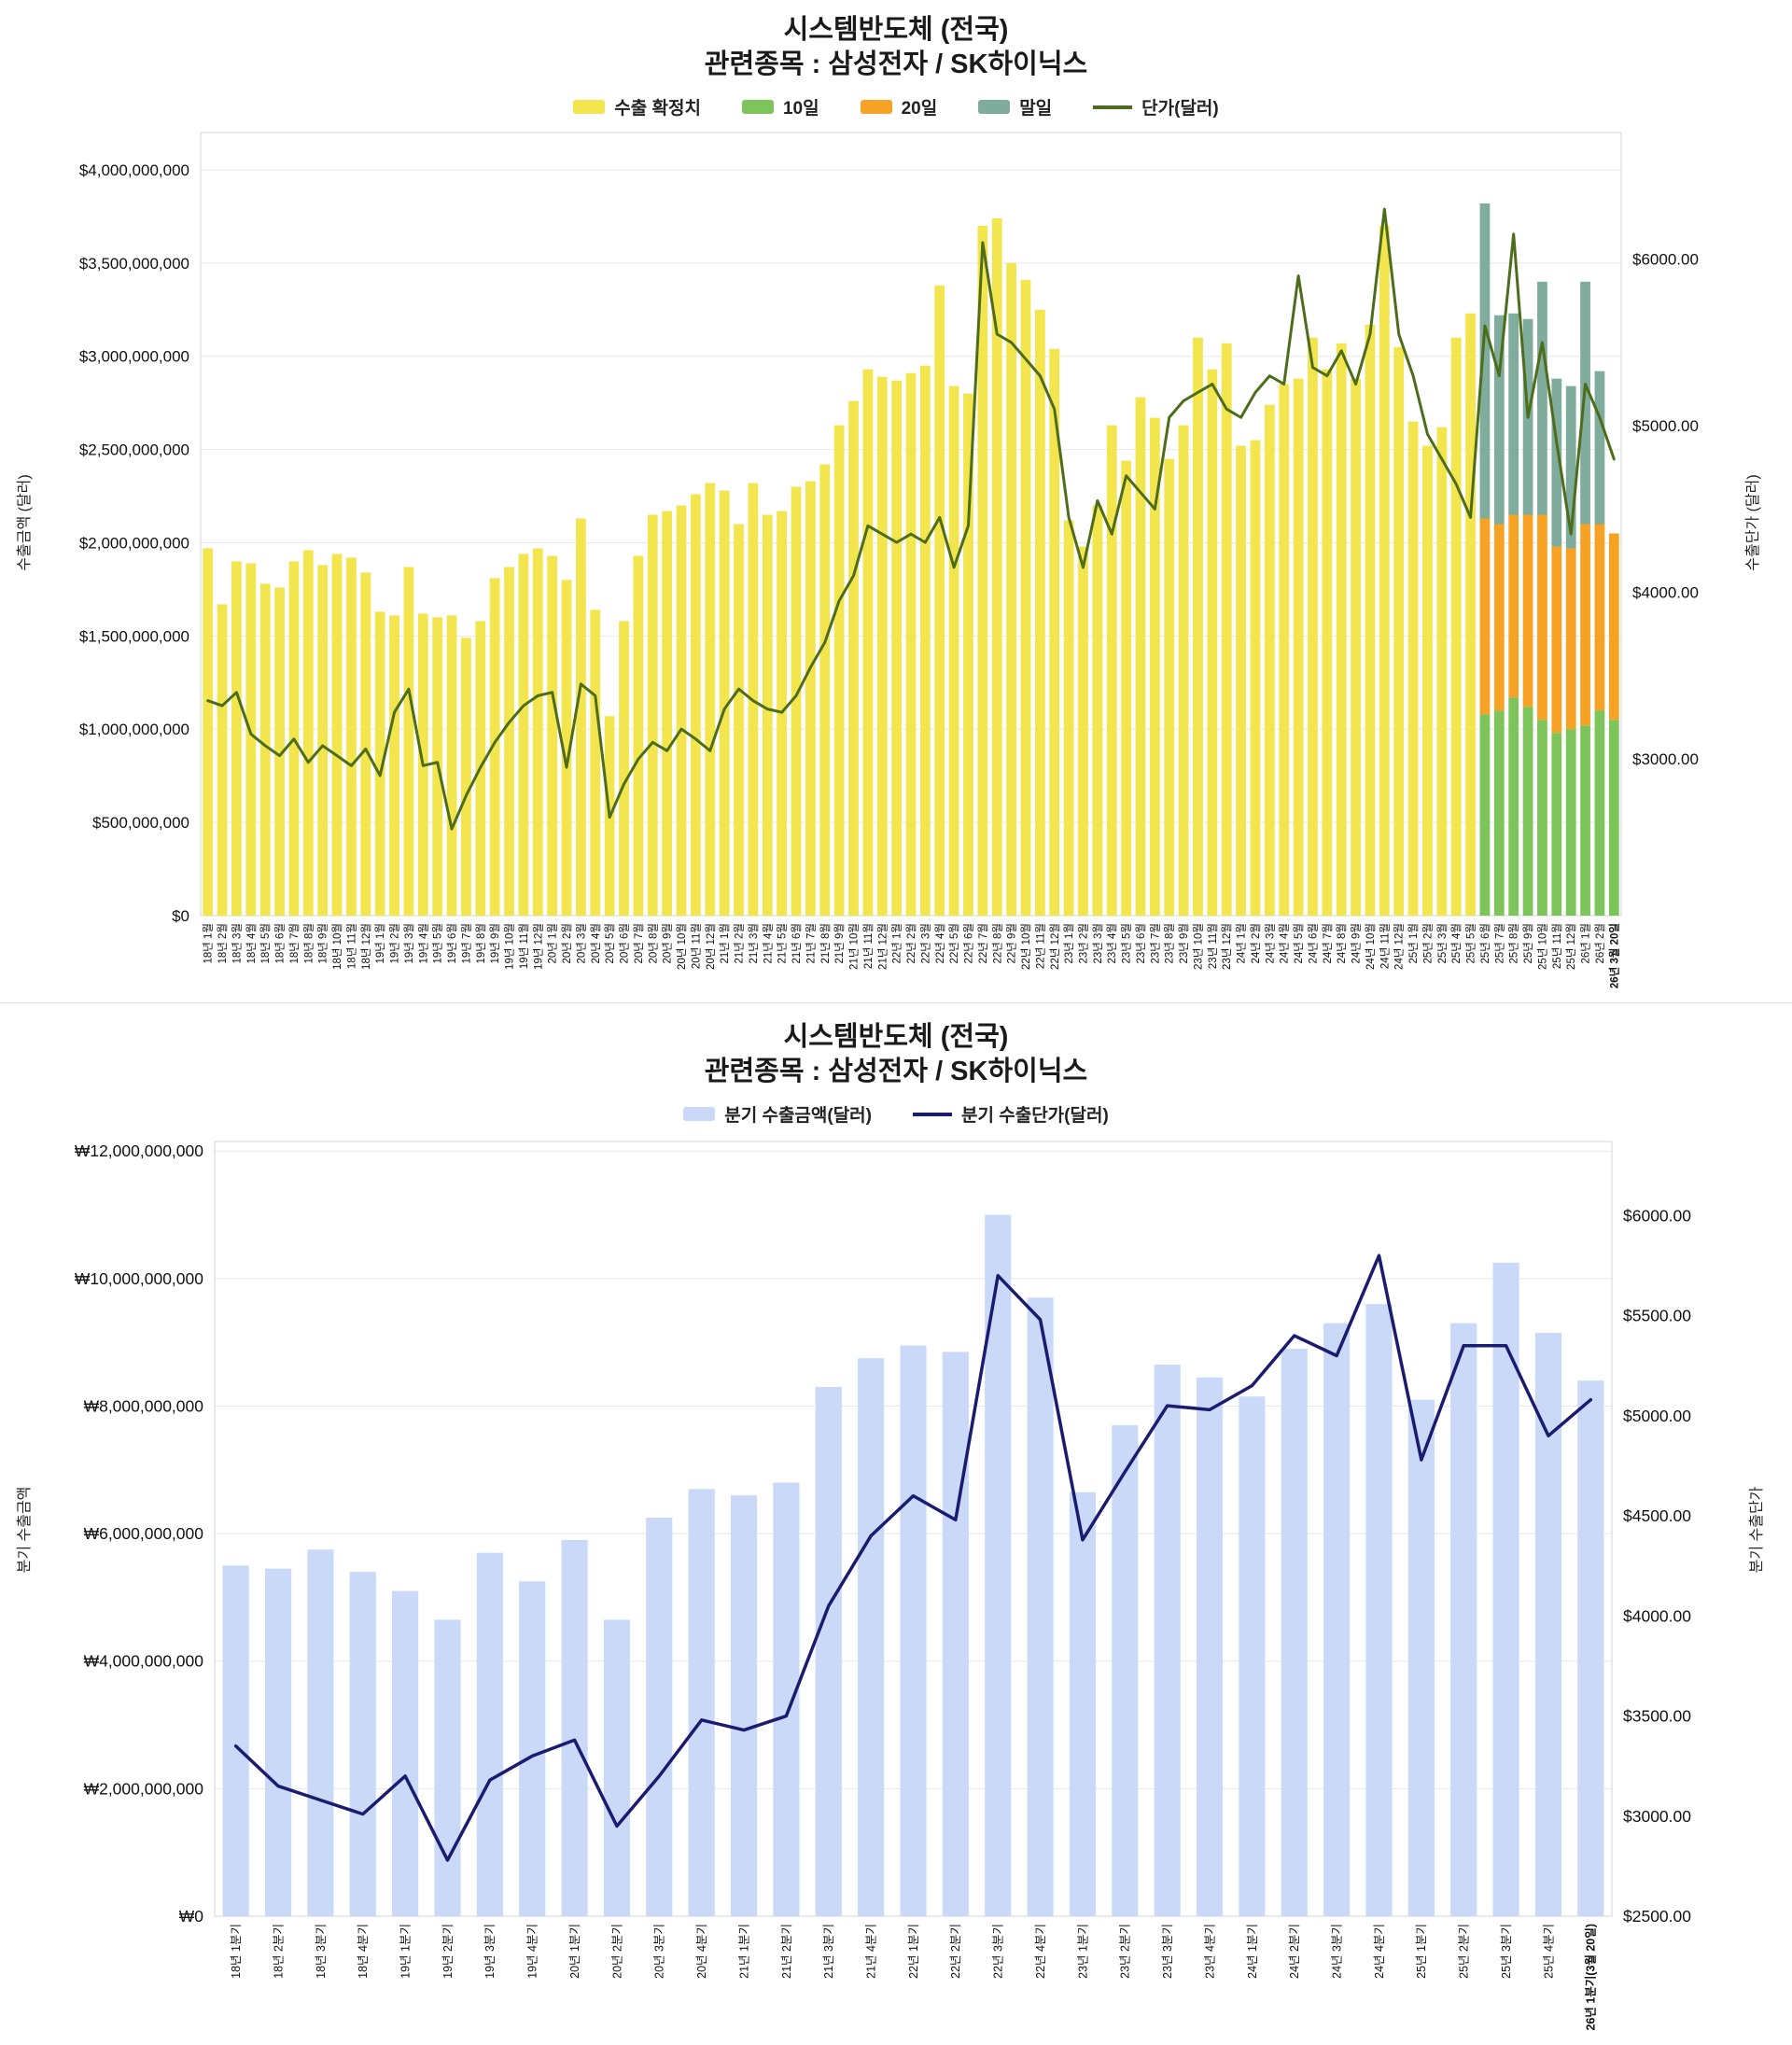  I want to click on x-tick-label: 21년 1분기, so click(743, 1951).